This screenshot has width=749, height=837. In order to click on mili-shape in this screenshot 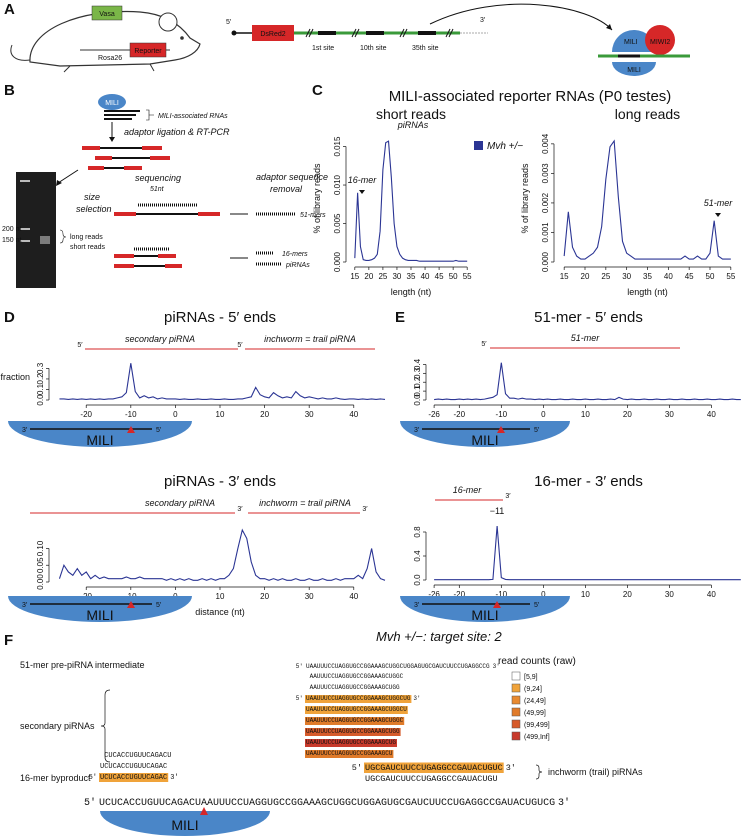, I will do `click(112, 102)`.